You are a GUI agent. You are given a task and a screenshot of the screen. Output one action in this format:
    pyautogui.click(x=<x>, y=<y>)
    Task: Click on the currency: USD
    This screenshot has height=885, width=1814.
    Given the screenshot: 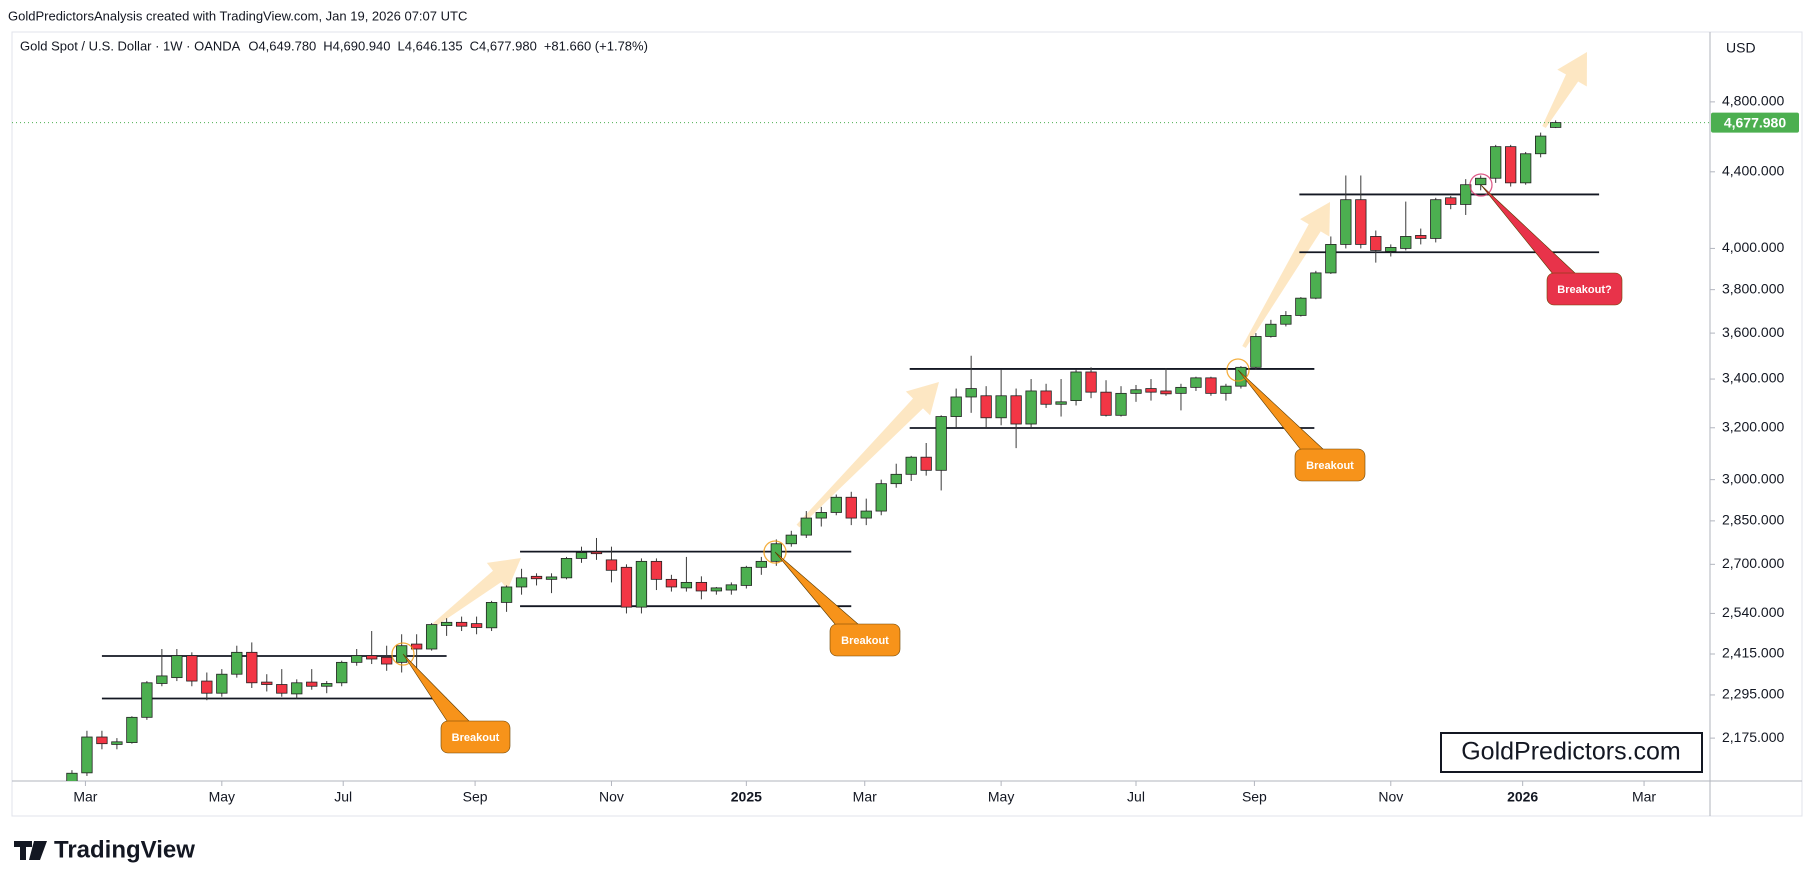 What is the action you would take?
    pyautogui.click(x=1741, y=48)
    